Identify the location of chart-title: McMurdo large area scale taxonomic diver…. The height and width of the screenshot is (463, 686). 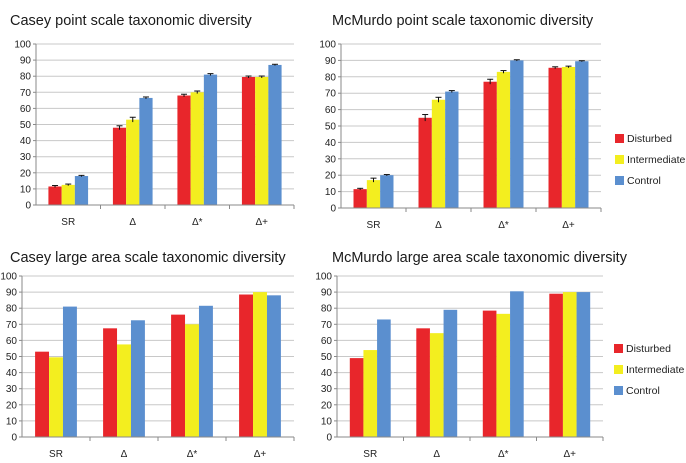
(480, 258).